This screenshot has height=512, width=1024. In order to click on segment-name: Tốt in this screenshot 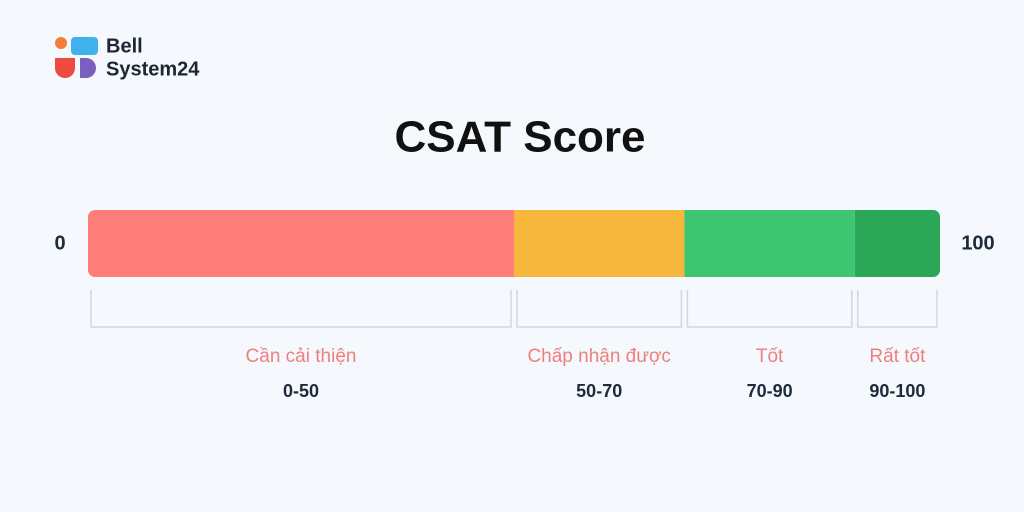, I will do `click(770, 356)`.